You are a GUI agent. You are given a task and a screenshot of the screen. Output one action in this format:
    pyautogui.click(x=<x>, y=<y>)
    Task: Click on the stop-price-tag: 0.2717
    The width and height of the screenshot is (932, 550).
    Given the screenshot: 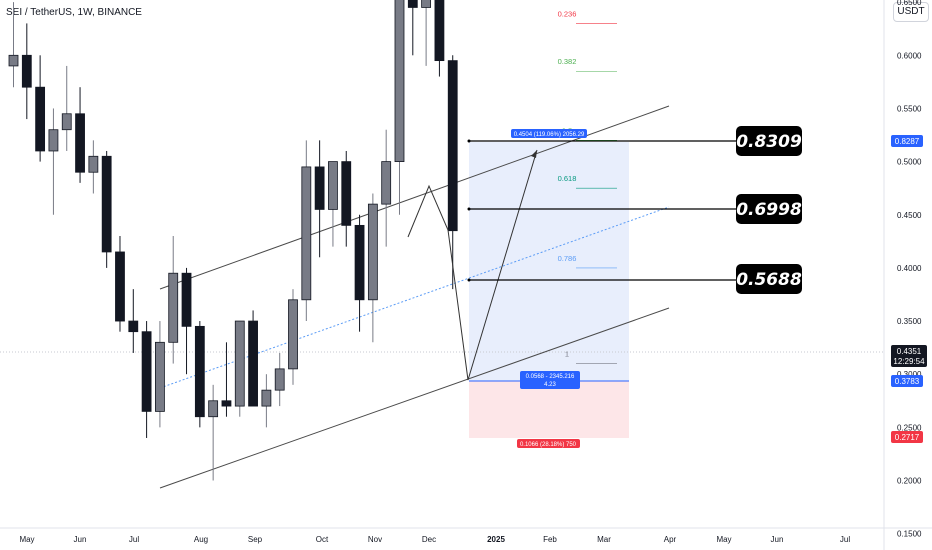 What is the action you would take?
    pyautogui.click(x=907, y=437)
    